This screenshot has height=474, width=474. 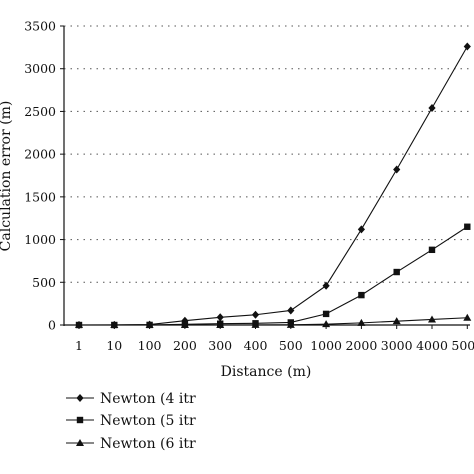 What do you see at coordinates (40, 196) in the screenshot?
I see `y-tick-label: 1500` at bounding box center [40, 196].